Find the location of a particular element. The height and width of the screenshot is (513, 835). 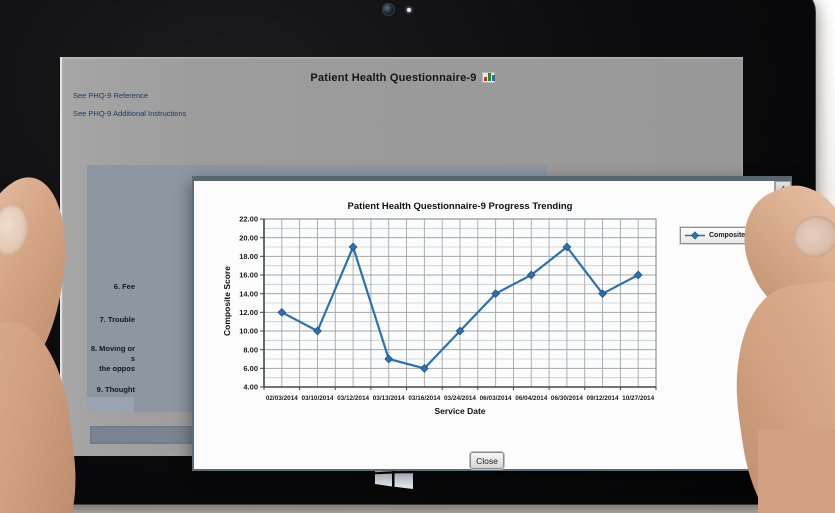

svg-text: 06/04/2014 is located at coordinates (531, 398).